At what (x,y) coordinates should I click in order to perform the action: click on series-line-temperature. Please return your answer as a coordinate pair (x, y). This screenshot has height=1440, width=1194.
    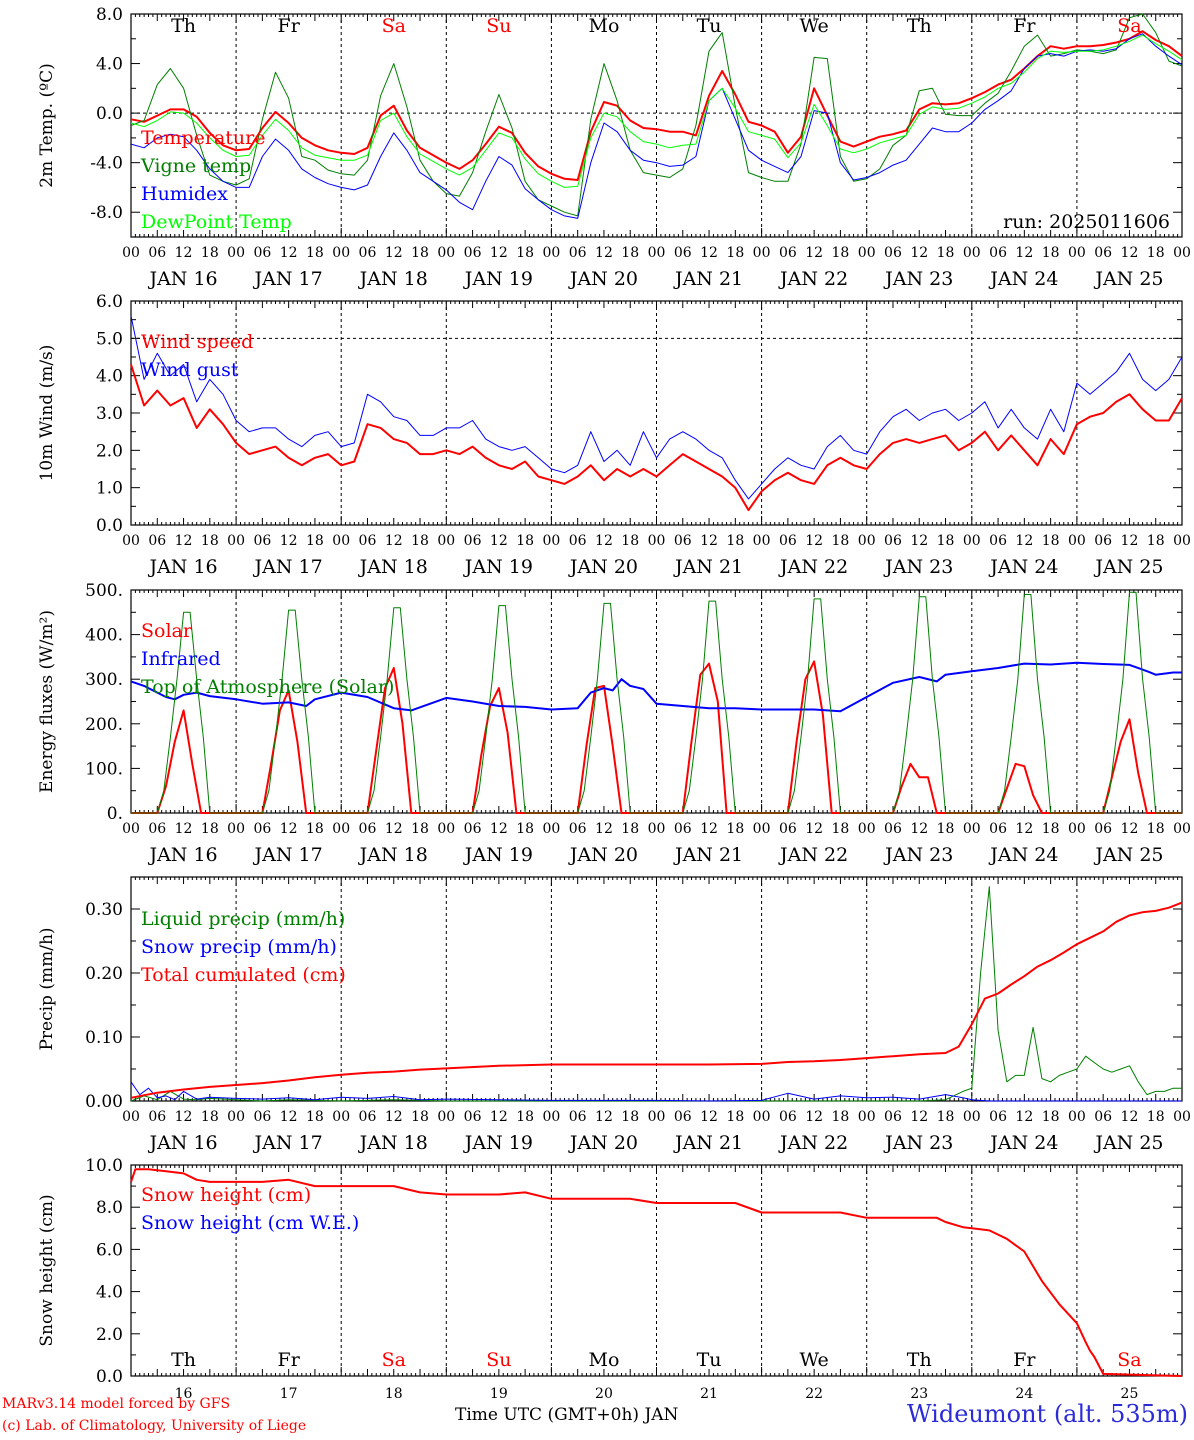
    Looking at the image, I should click on (656, 105).